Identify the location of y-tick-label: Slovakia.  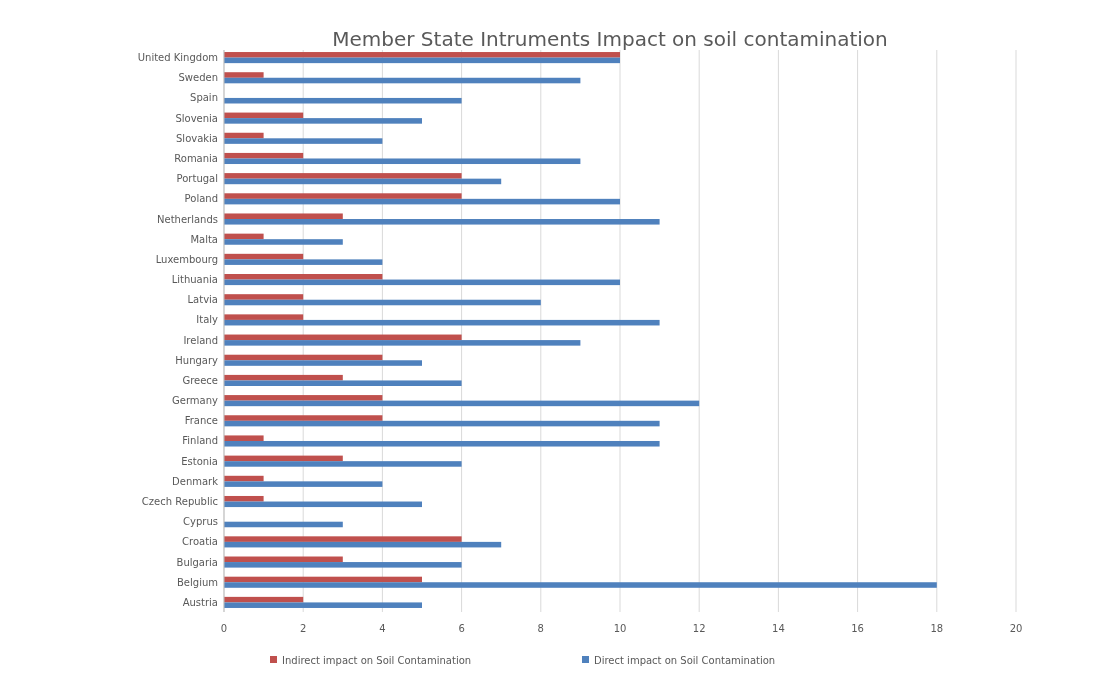
(197, 138).